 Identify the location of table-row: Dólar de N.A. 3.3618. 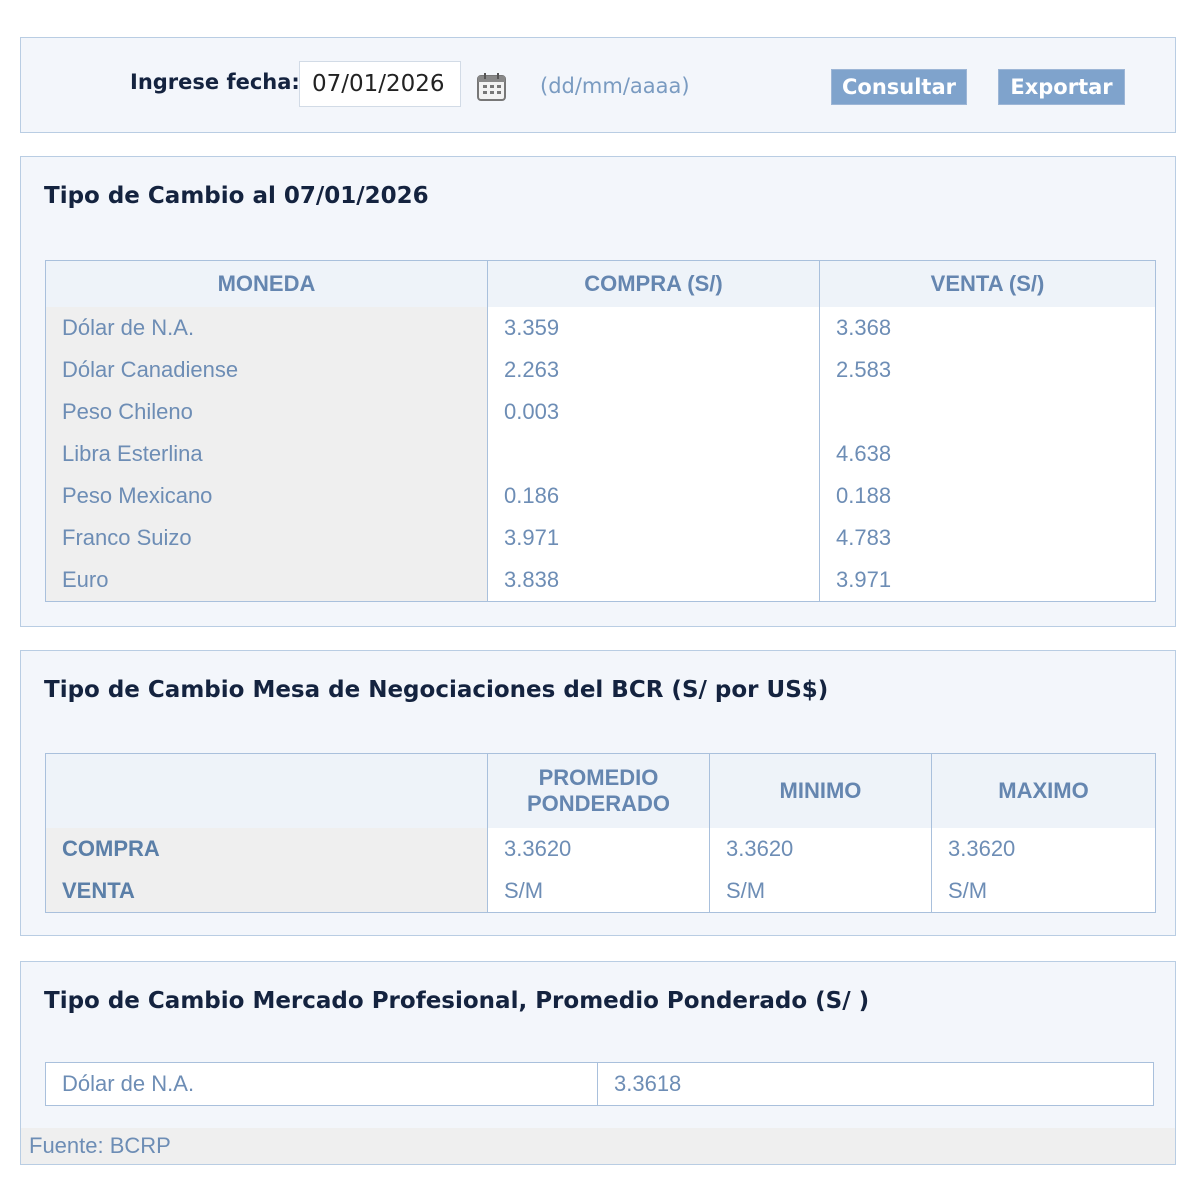
(599, 1084).